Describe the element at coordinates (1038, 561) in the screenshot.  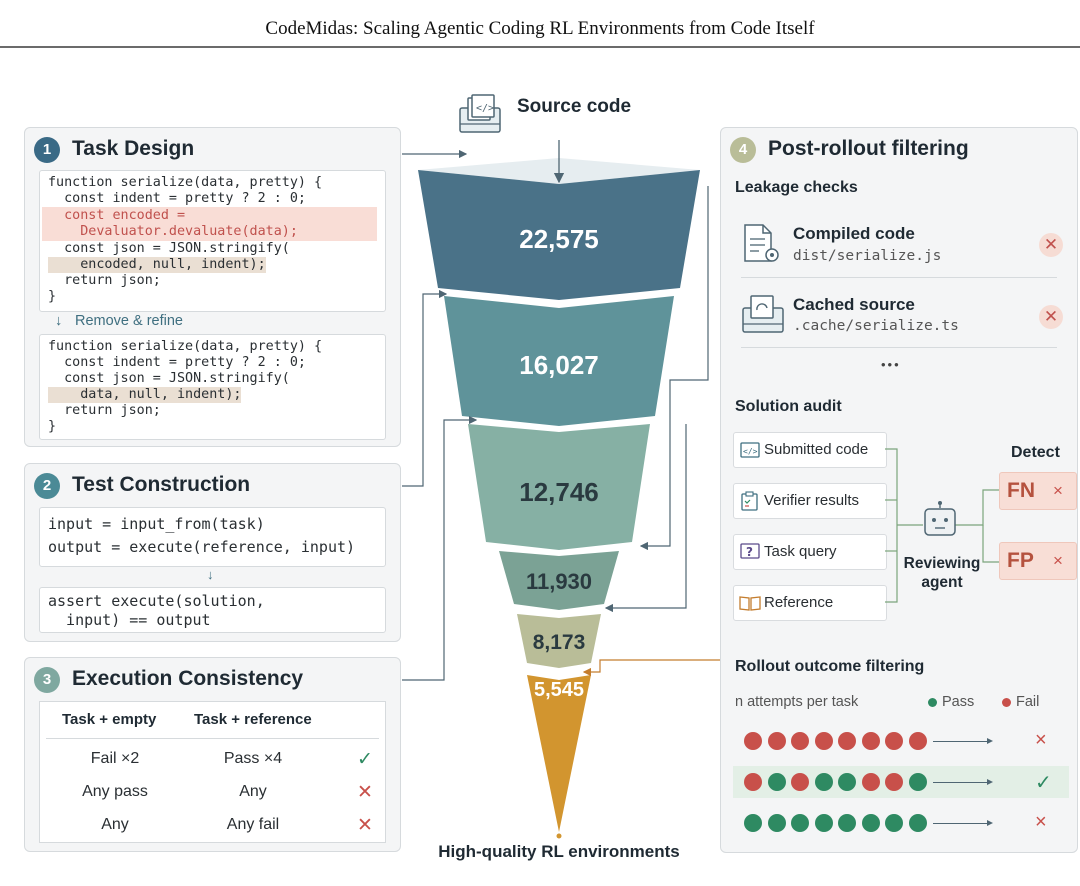
I see `fp-result-box: FP ×` at that location.